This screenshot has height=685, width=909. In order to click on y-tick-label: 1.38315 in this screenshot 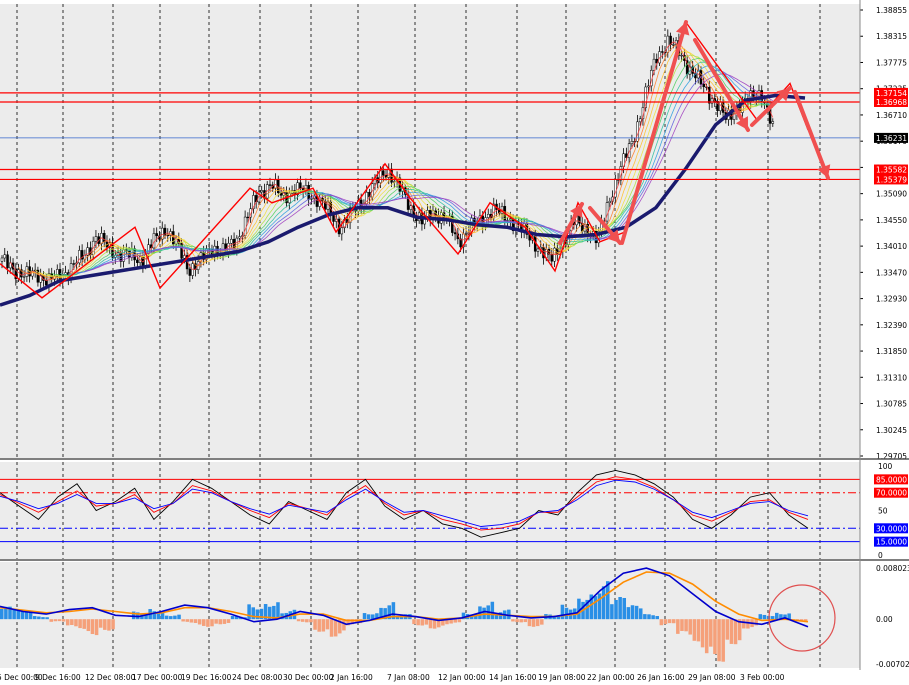, I will do `click(891, 36)`.